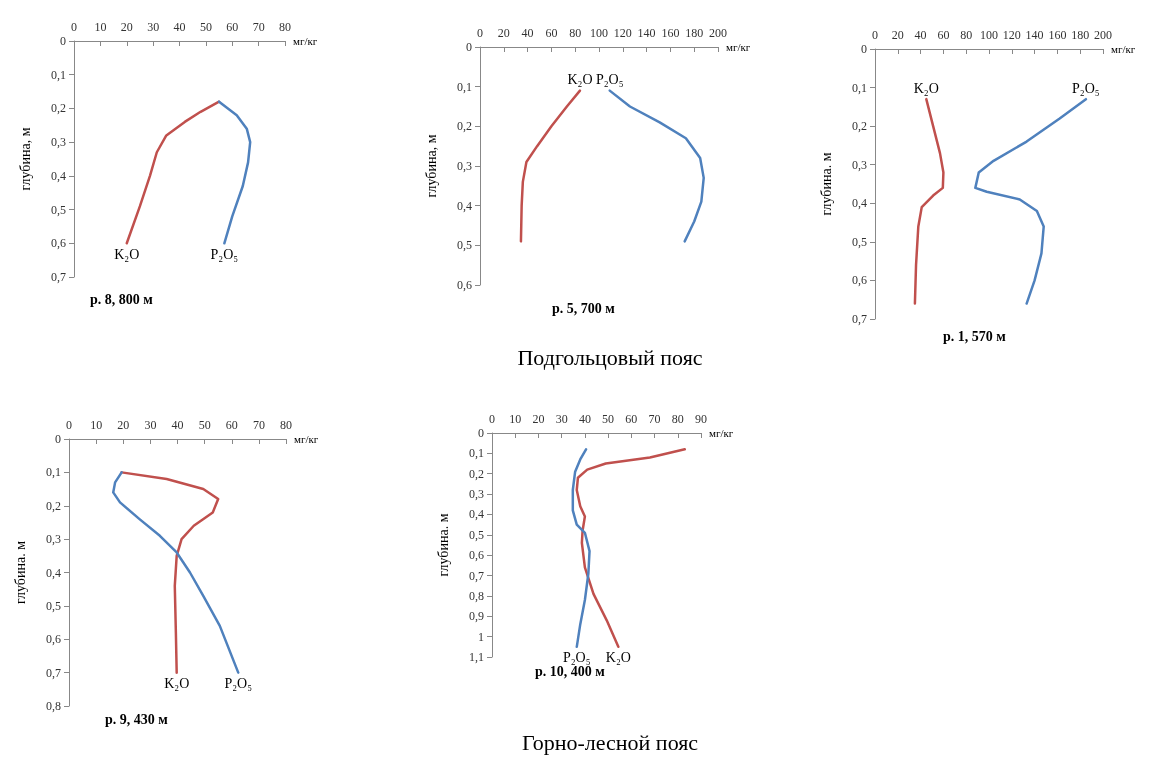 The width and height of the screenshot is (1153, 775). Describe the element at coordinates (610, 358) in the screenshot. I see `text: Подгольцовый пояс` at that location.